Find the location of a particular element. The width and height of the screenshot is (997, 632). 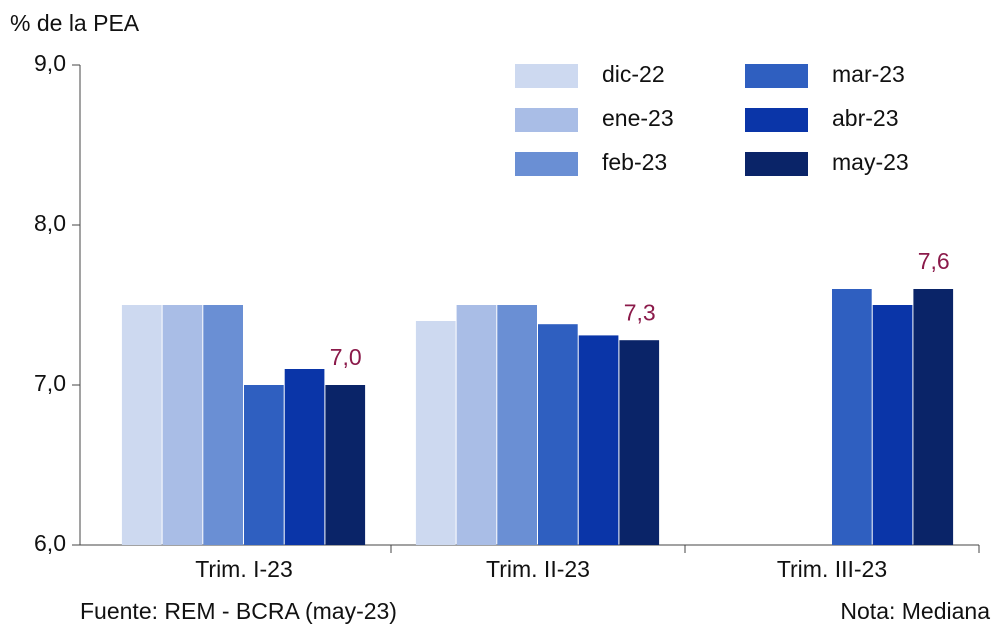

x-tick-label: Trim. II-23 is located at coordinates (538, 569).